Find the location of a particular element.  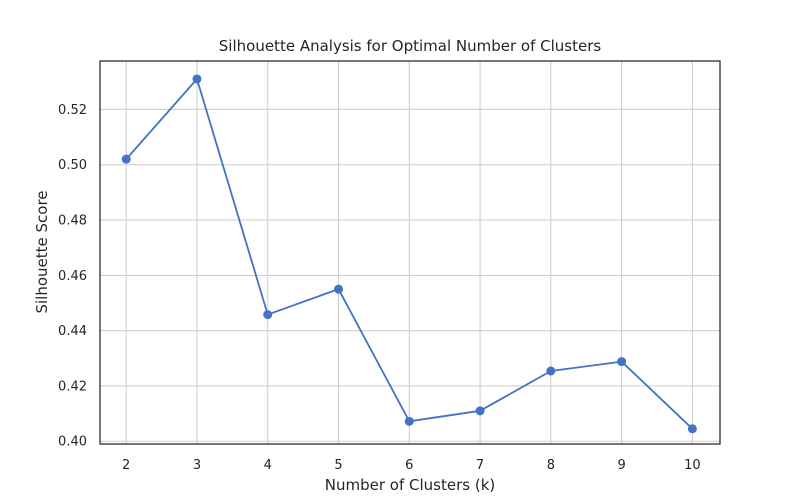

y-tick-label: 0.52 is located at coordinates (72, 110).